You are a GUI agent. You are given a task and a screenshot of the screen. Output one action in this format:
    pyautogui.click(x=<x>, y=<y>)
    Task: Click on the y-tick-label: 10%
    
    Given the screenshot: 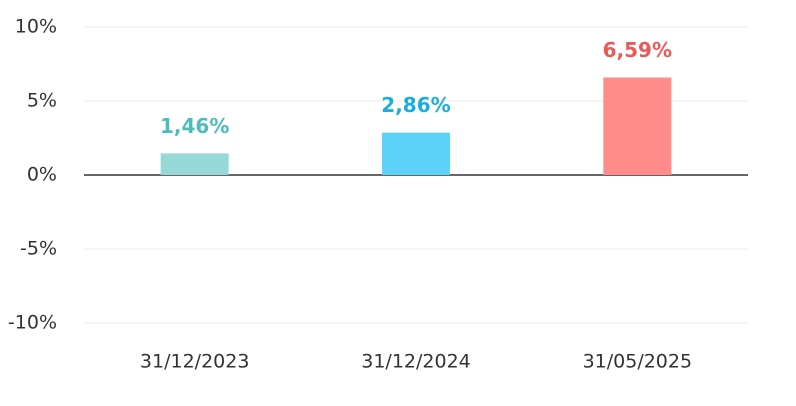 What is the action you would take?
    pyautogui.click(x=36, y=27)
    